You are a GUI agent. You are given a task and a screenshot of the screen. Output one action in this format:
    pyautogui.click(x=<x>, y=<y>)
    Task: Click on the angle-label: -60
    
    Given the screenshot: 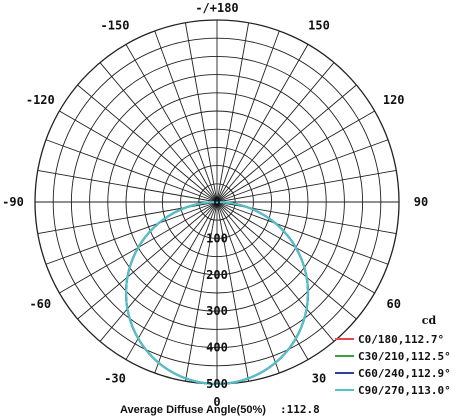 What is the action you would take?
    pyautogui.click(x=40, y=304)
    